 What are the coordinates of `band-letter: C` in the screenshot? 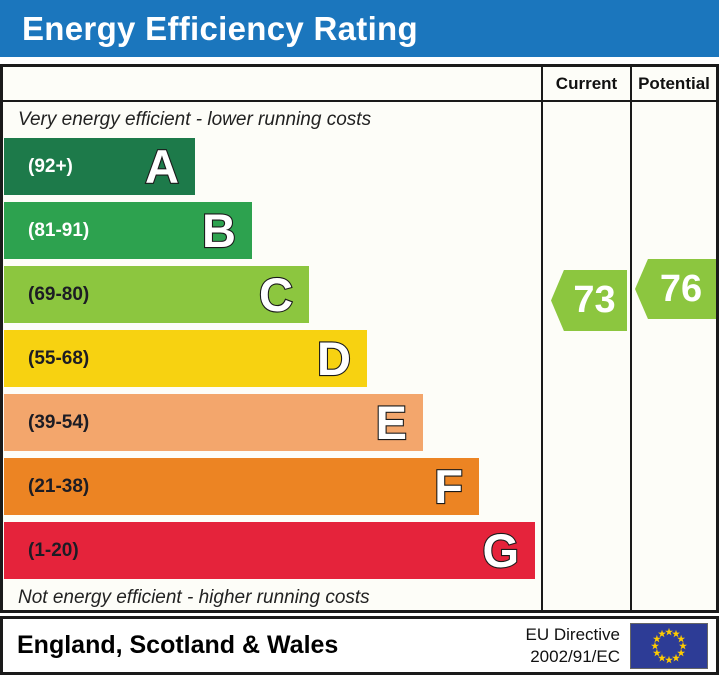 It's located at (276, 294).